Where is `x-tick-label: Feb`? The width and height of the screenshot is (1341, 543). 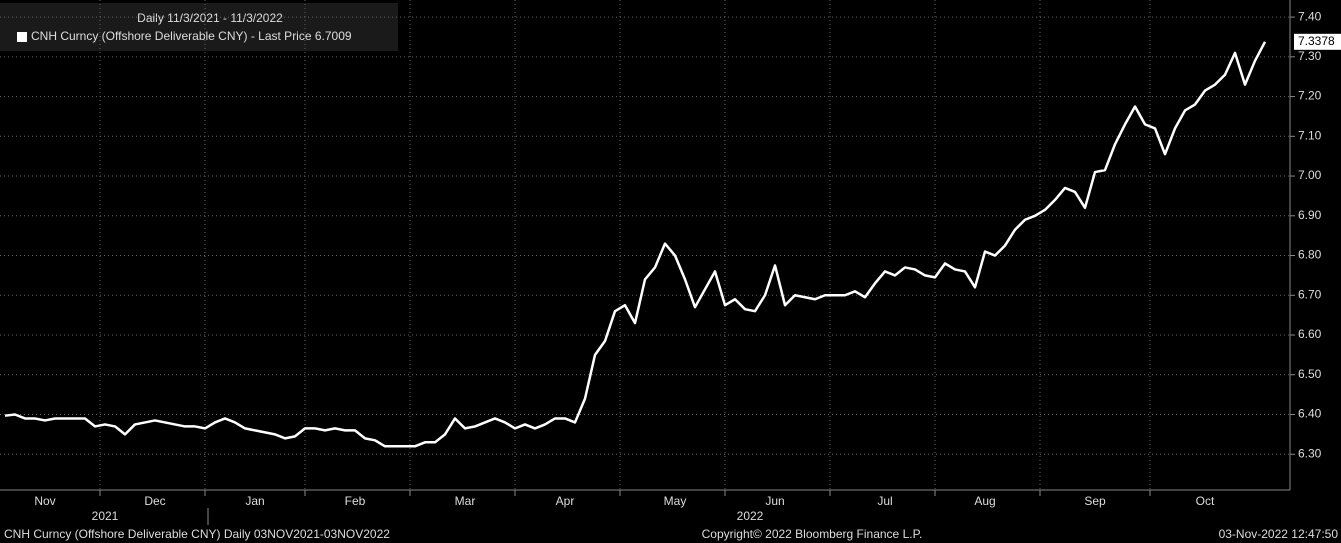 x-tick-label: Feb is located at coordinates (355, 501).